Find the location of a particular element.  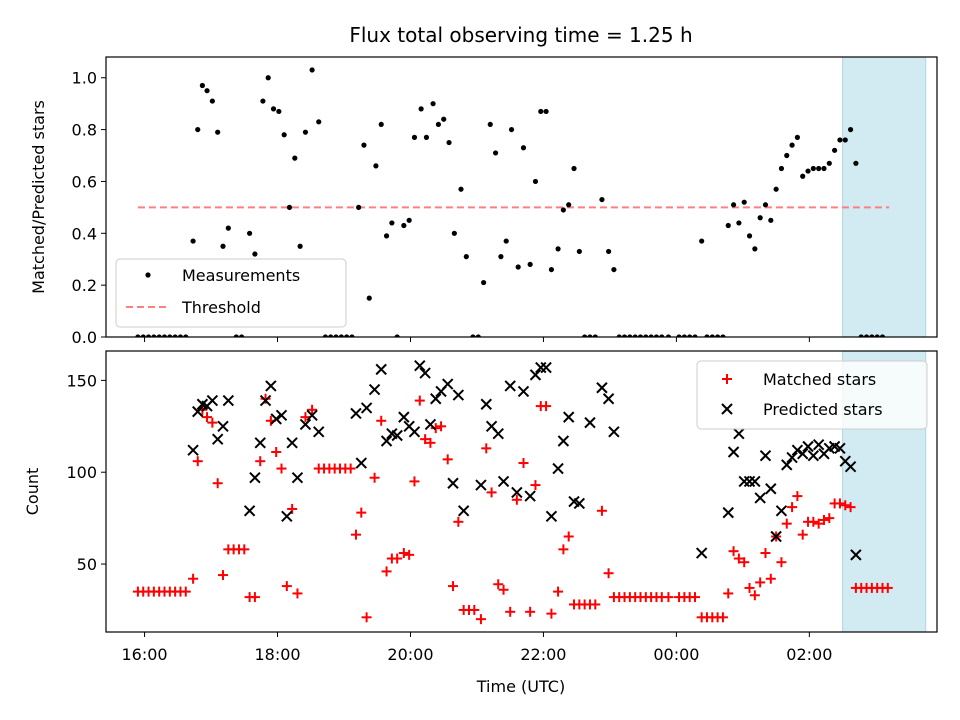

chart-title: Flux total observing time = 1.25 h is located at coordinates (520, 35).